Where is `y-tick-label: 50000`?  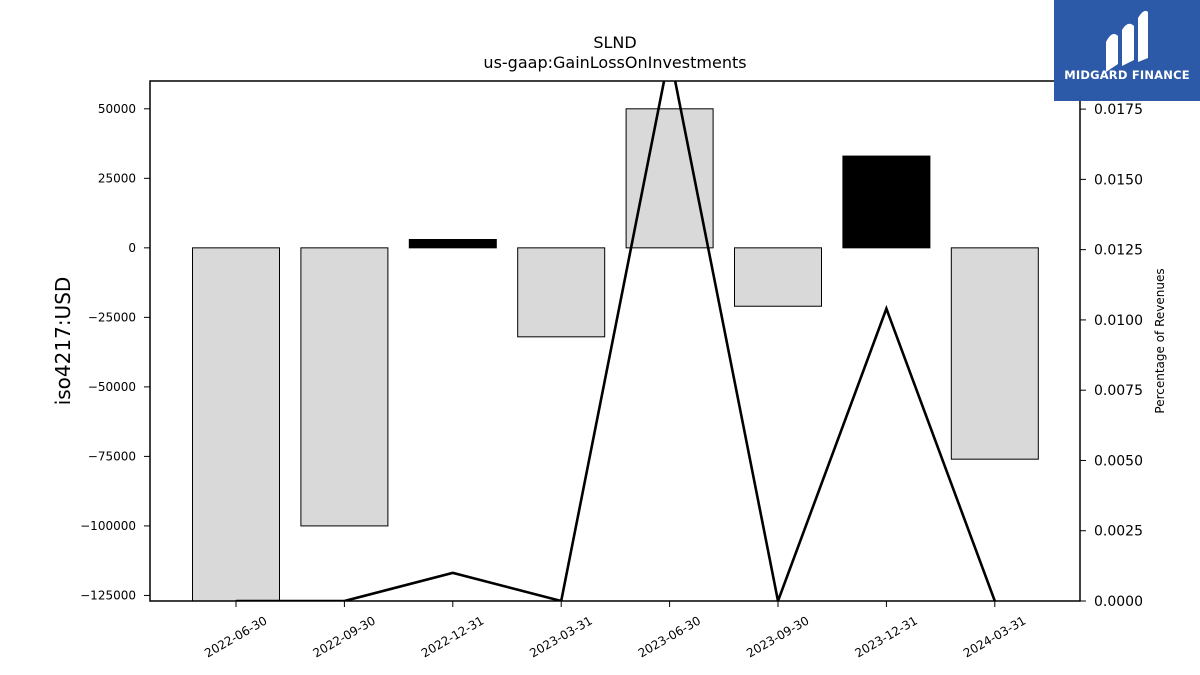 y-tick-label: 50000 is located at coordinates (117, 109).